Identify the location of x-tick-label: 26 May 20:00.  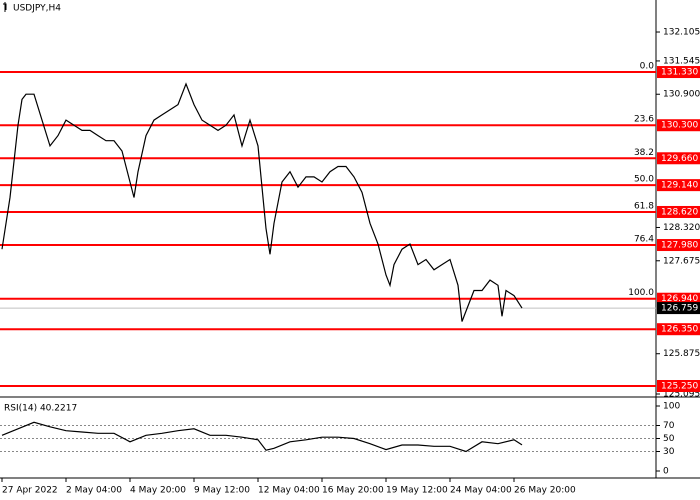
(545, 491).